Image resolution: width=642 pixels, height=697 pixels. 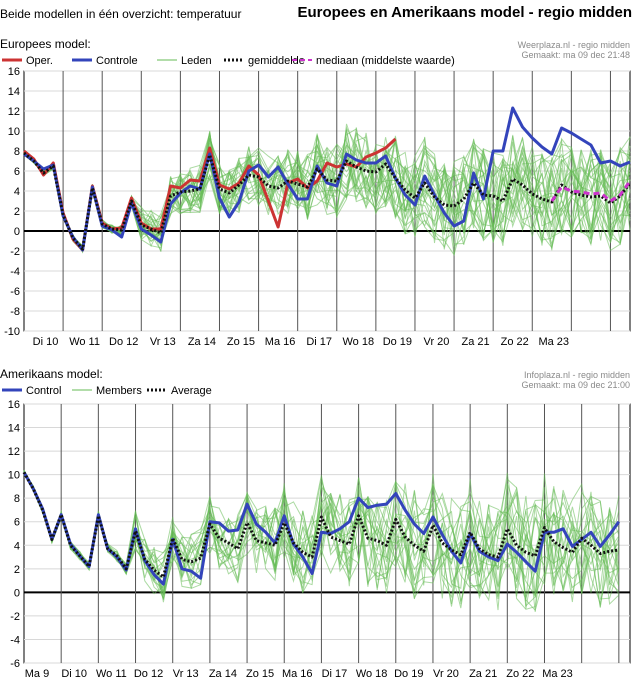 I want to click on source-line: Weerplaza.nl - regio midden, so click(x=574, y=45).